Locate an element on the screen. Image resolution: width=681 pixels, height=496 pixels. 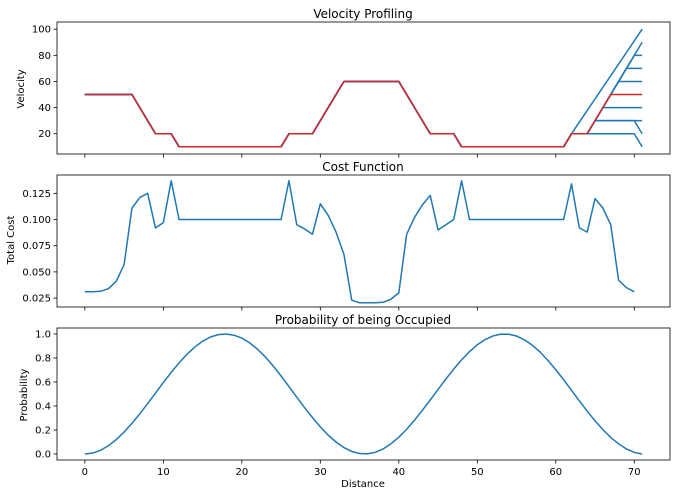
velocity-ytick-label: 80 is located at coordinates (44, 56).